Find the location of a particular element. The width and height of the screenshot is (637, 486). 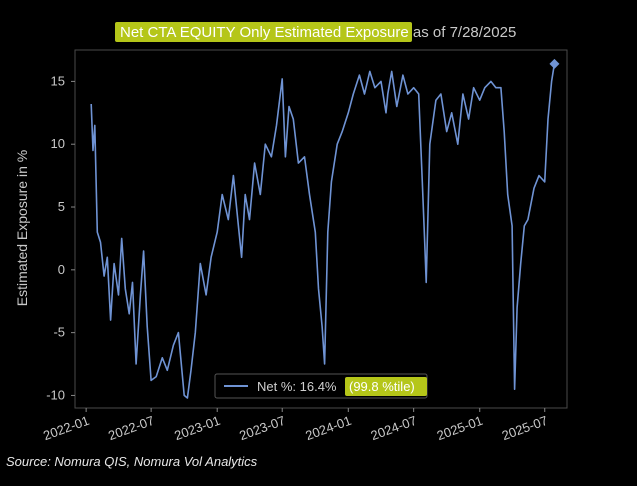

y-tick-label: 0 is located at coordinates (61, 269).